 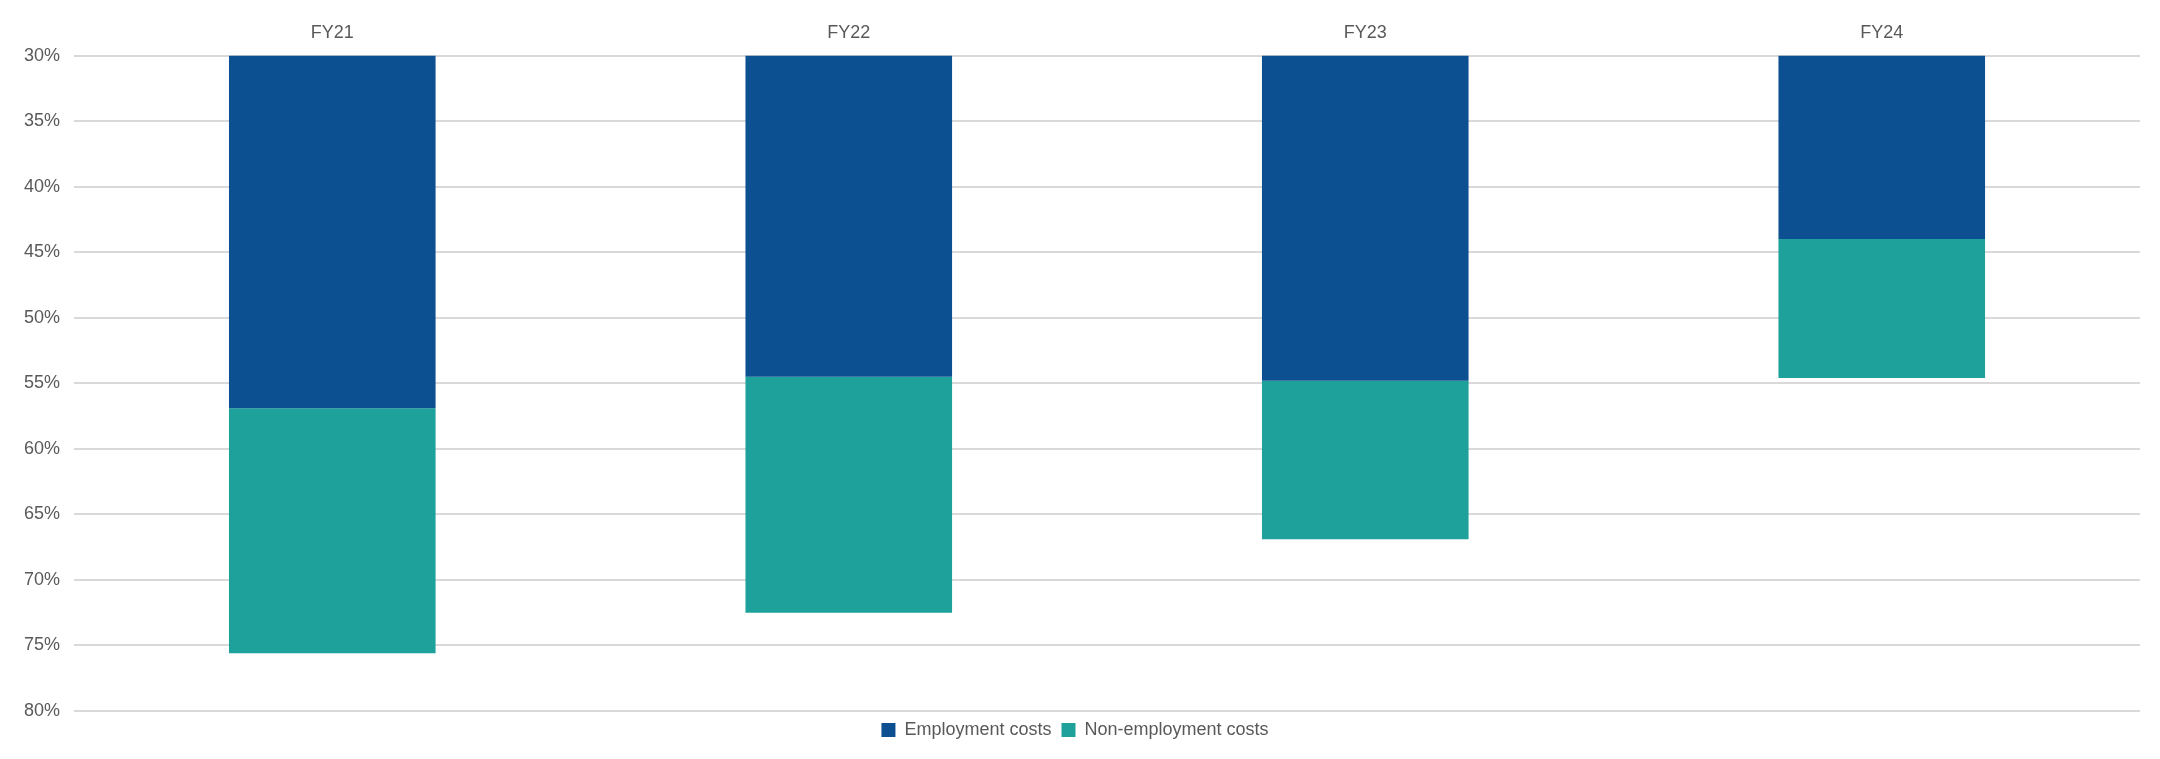 I want to click on y-tick-label: 40%, so click(x=42, y=185).